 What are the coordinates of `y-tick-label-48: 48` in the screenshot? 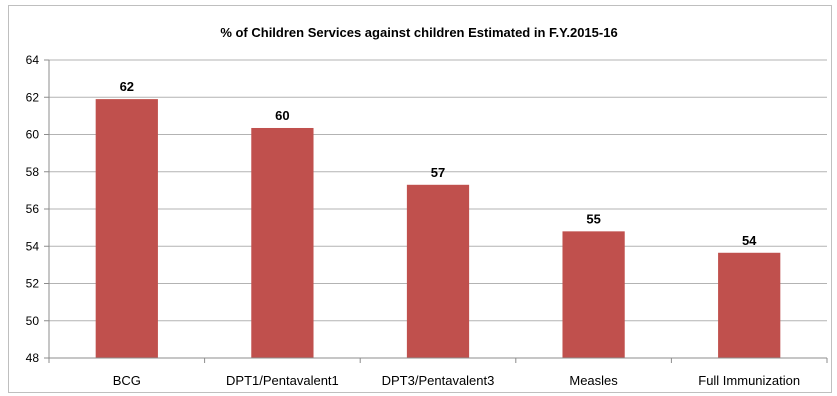 It's located at (33, 358).